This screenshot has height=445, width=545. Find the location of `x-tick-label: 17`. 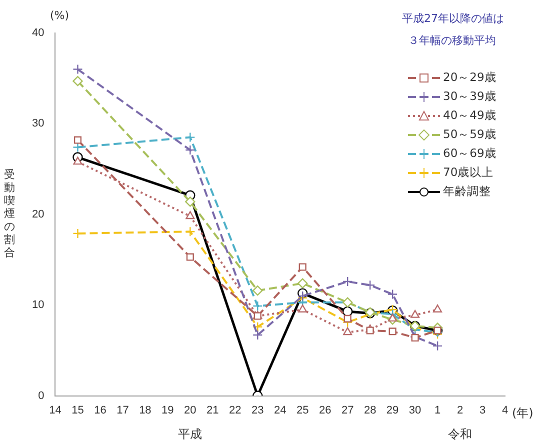

x-tick-label: 17 is located at coordinates (122, 410).